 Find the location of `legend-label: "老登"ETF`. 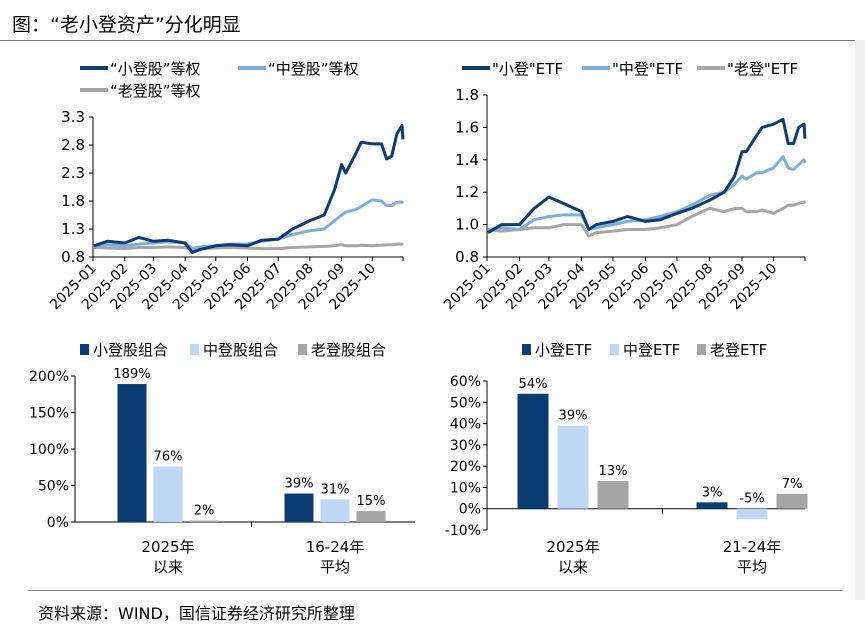

legend-label: "老登"ETF is located at coordinates (762, 69).